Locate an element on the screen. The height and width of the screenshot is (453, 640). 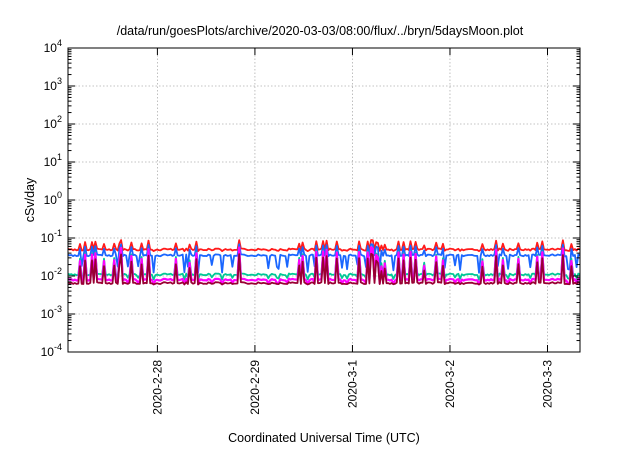
y-tick-label: 10² is located at coordinates (53, 122).